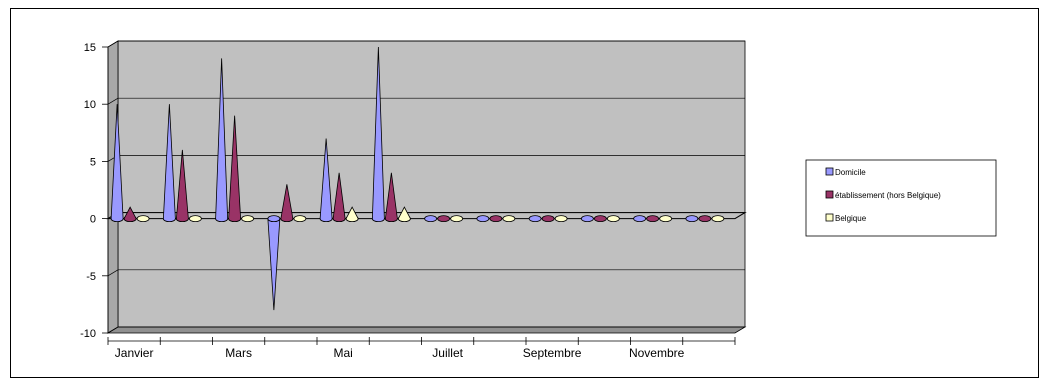 The image size is (1049, 383). What do you see at coordinates (274, 219) in the screenshot?
I see `cone-top` at bounding box center [274, 219].